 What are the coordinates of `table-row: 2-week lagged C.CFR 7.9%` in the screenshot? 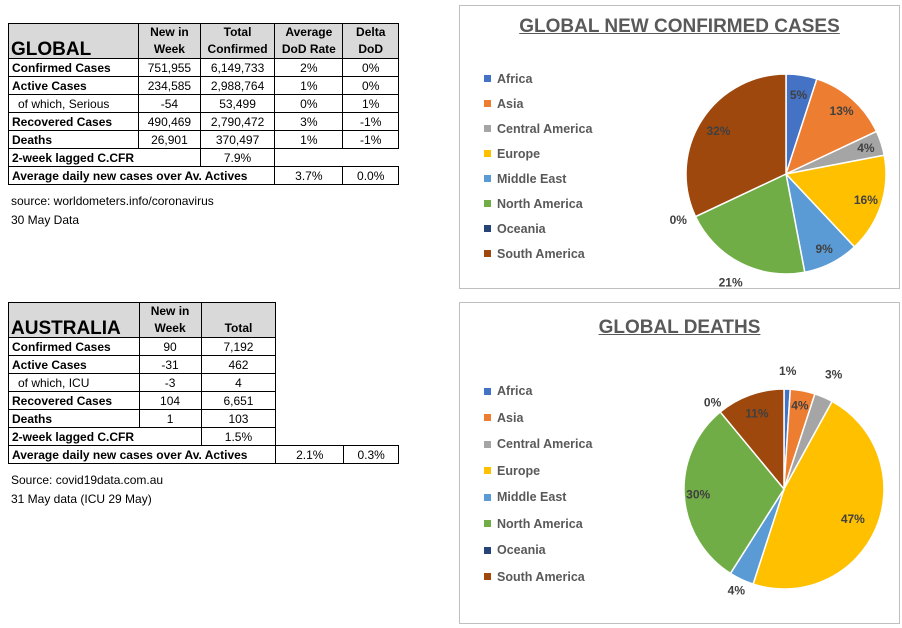 It's located at (203, 157).